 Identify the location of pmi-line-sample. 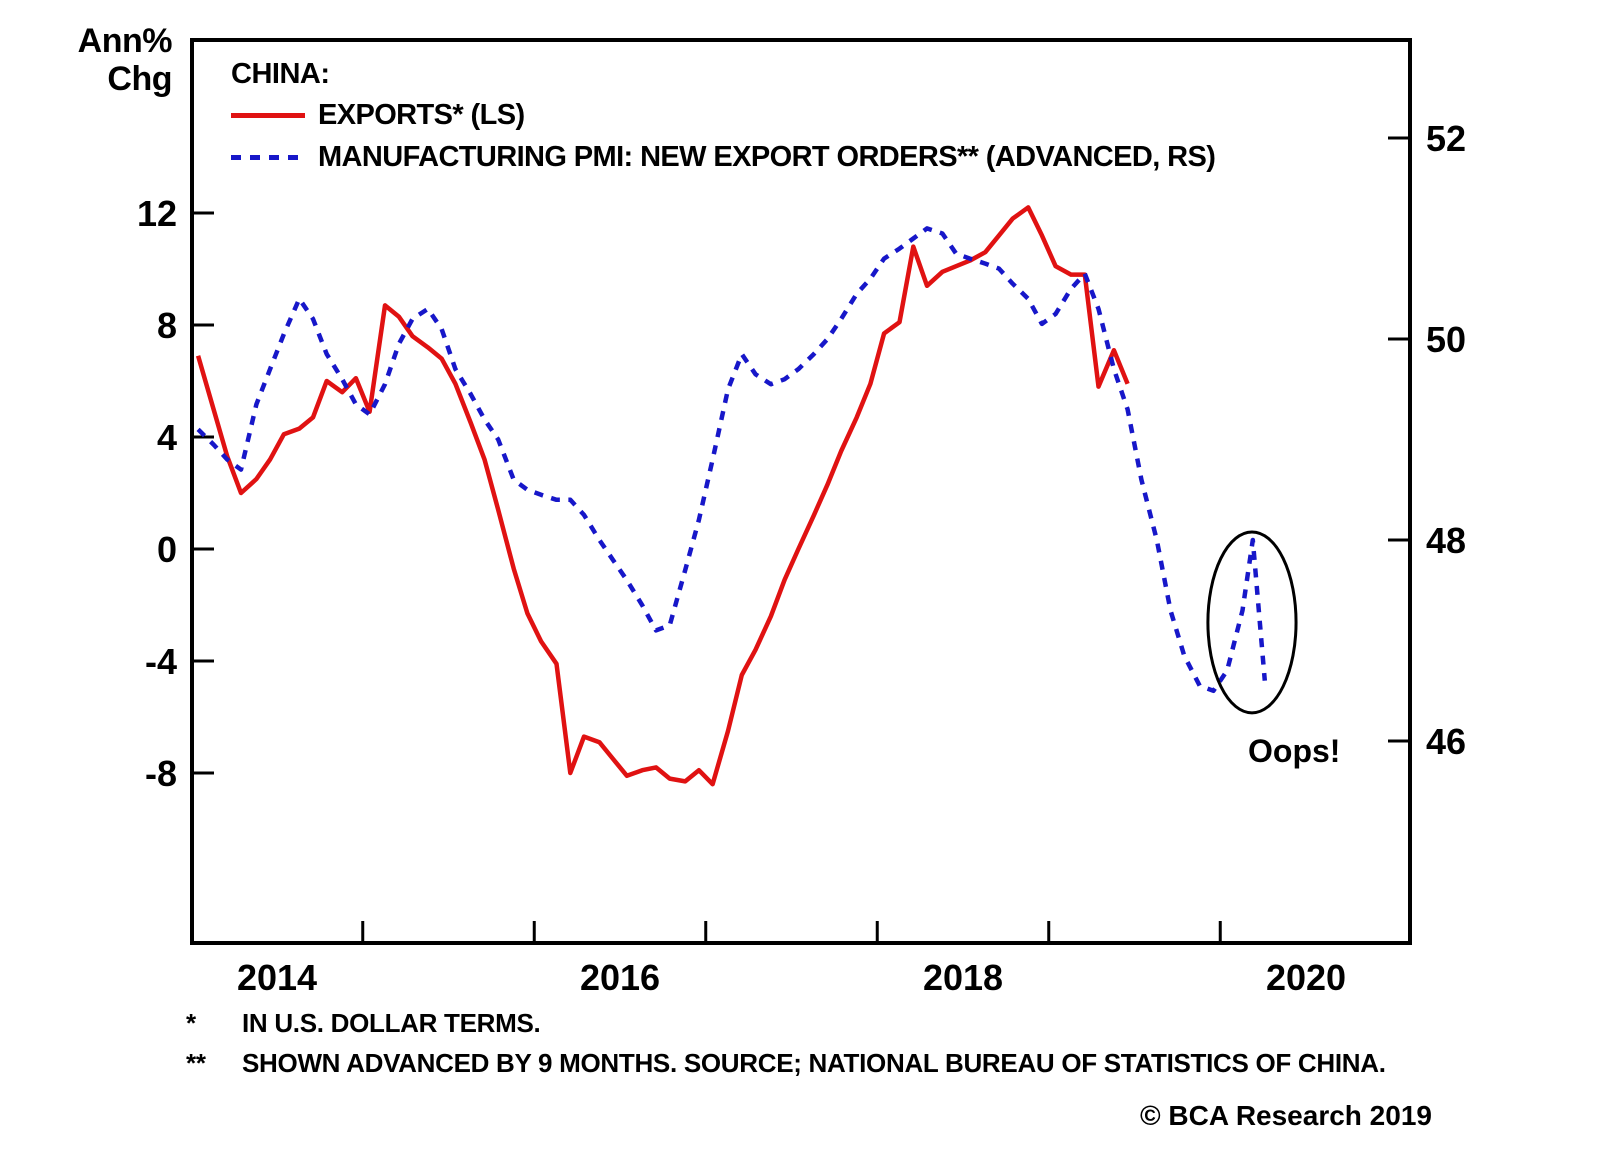
(268, 157).